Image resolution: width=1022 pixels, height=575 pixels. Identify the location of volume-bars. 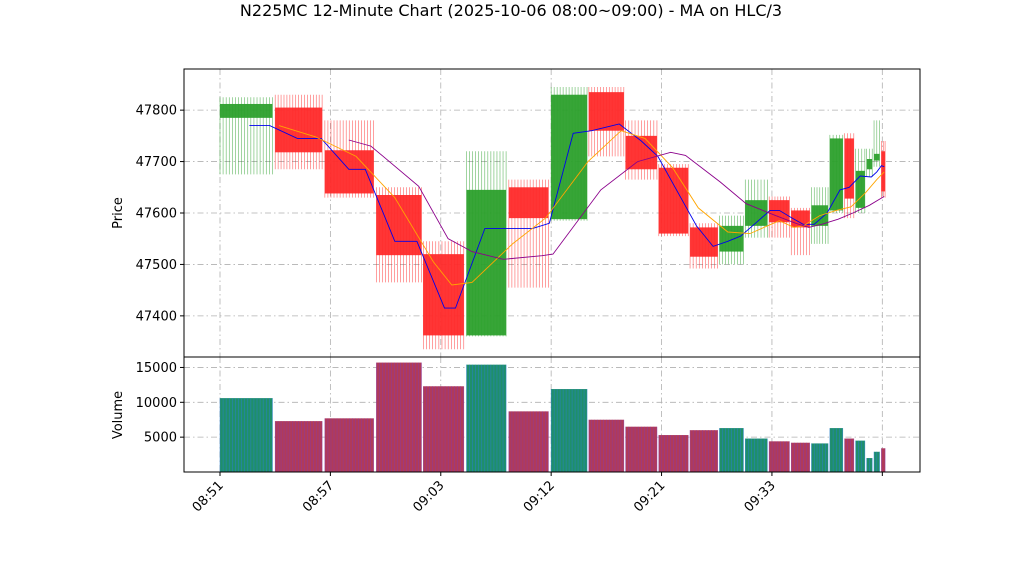
(552, 417).